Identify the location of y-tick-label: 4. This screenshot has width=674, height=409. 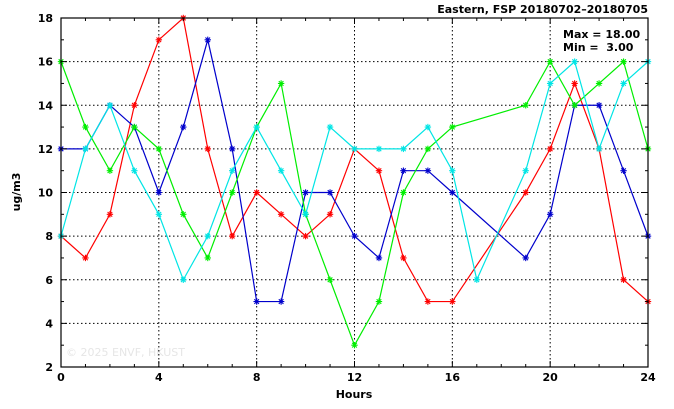
(49, 323).